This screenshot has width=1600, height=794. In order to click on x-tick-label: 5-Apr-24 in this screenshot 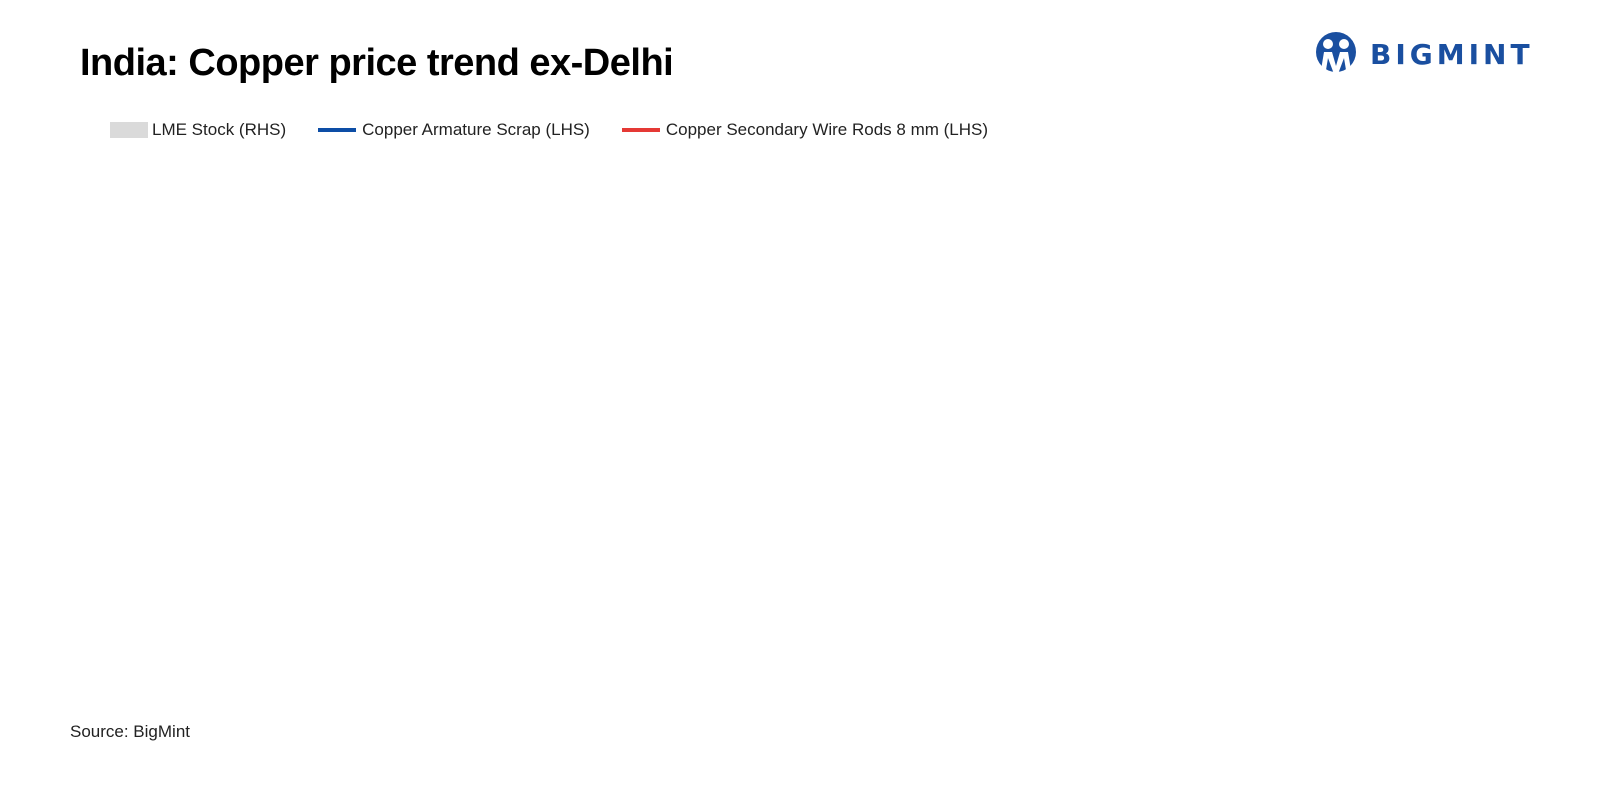, I will do `click(448, 625)`.